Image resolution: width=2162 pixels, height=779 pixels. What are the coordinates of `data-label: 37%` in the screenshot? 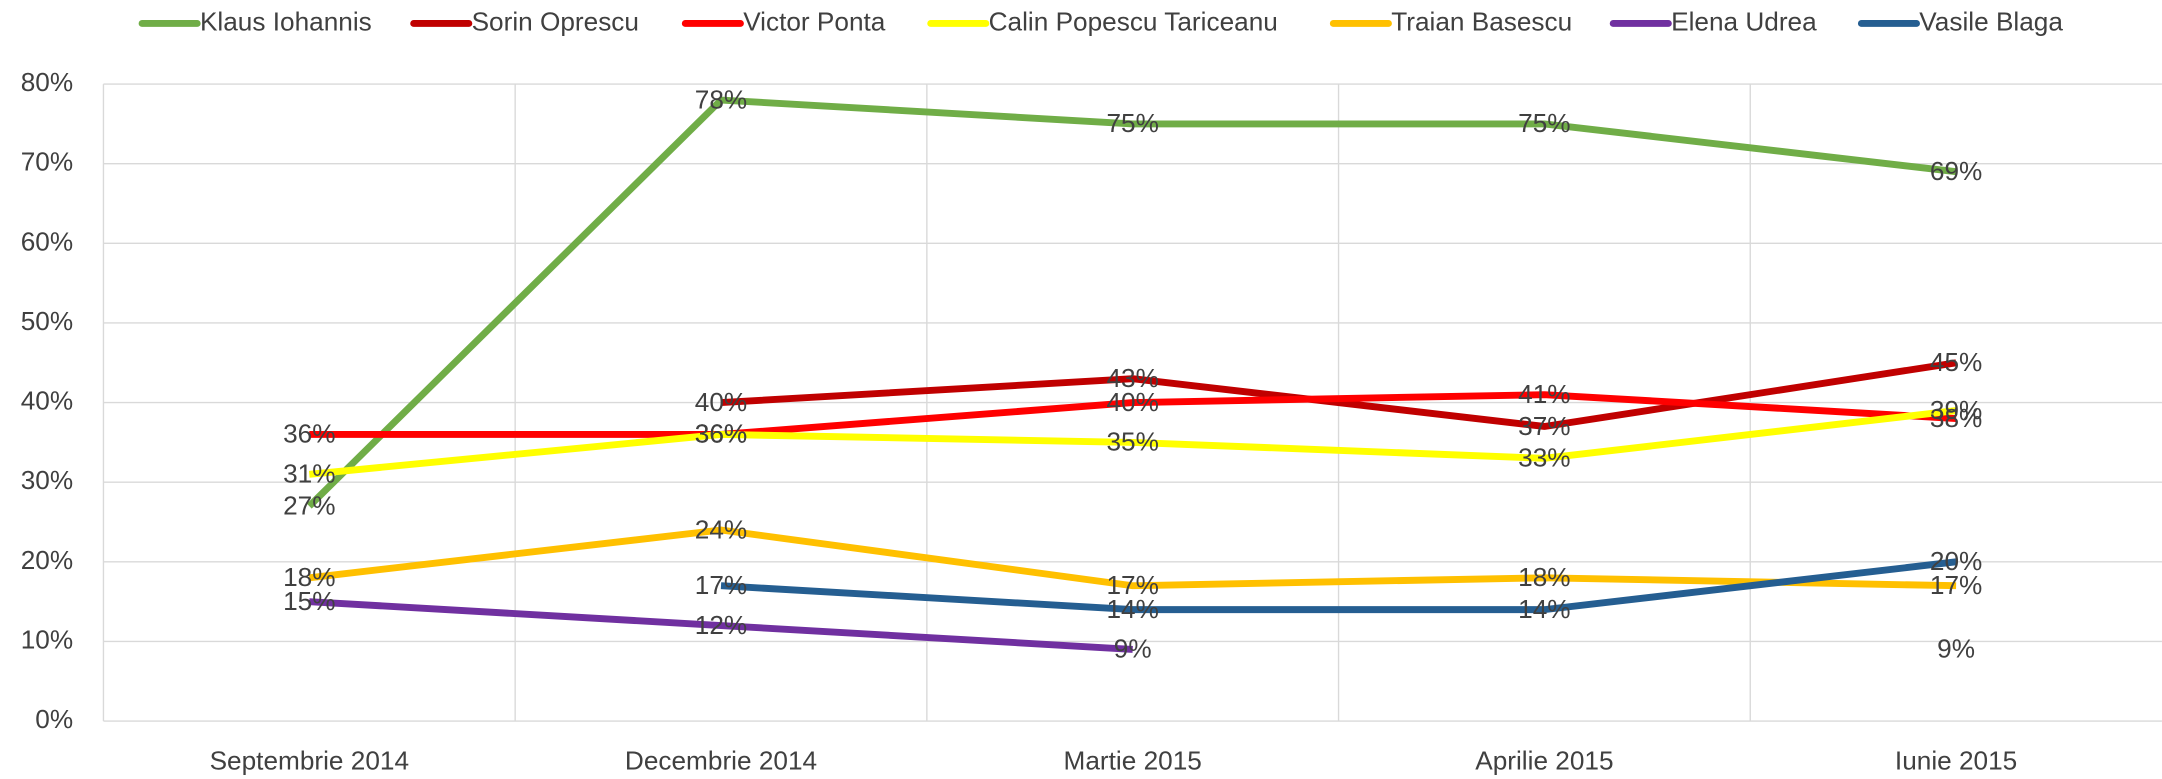 It's located at (1544, 426).